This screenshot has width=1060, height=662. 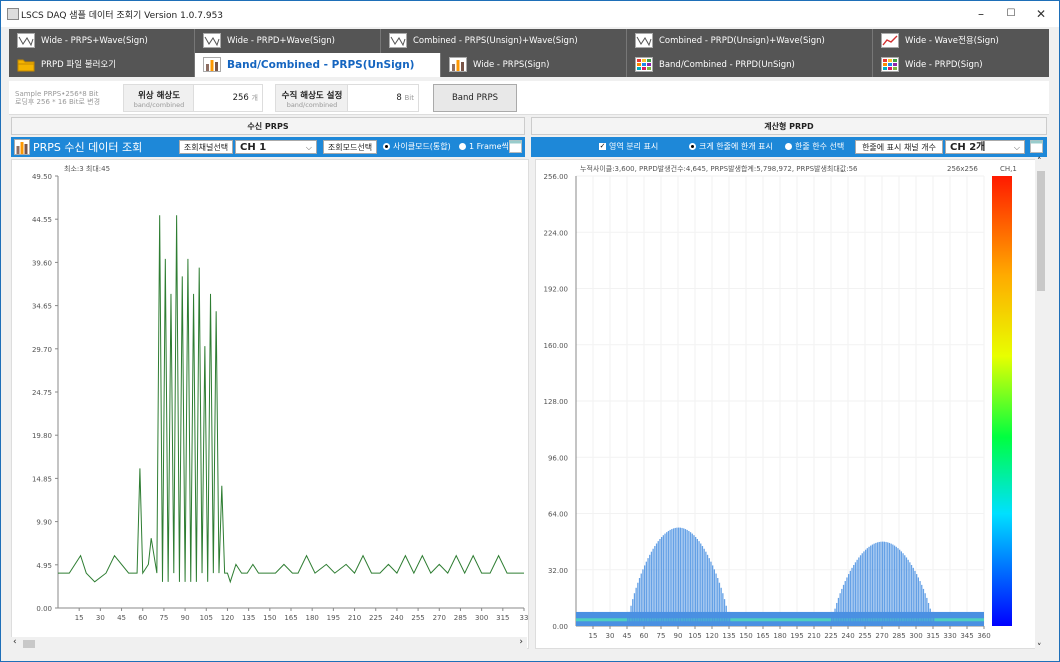 What do you see at coordinates (981, 14) in the screenshot?
I see `minimize-button: –` at bounding box center [981, 14].